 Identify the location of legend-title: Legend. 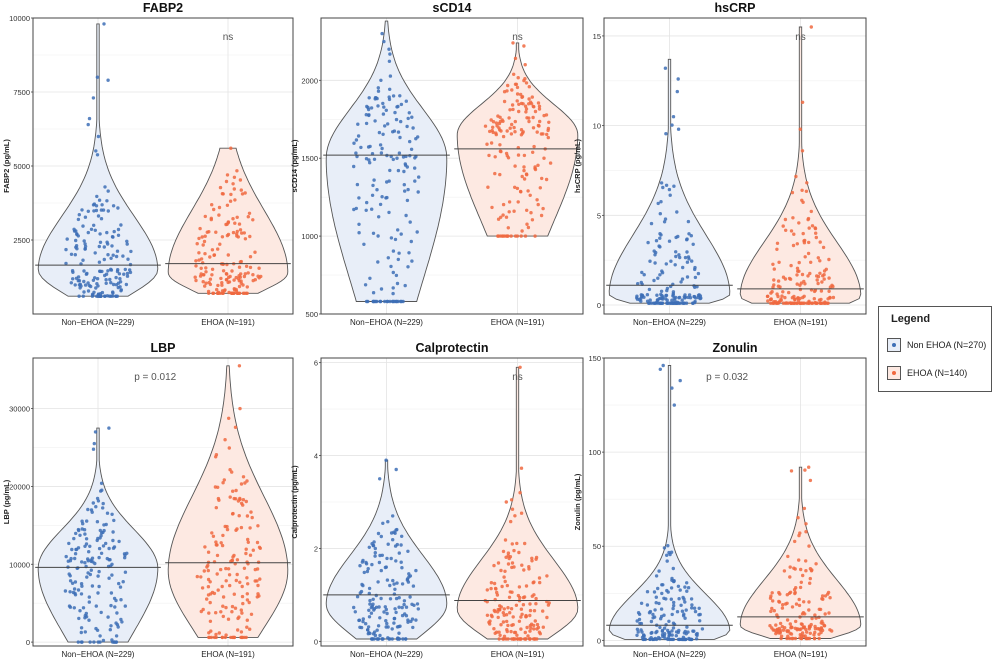
(911, 319).